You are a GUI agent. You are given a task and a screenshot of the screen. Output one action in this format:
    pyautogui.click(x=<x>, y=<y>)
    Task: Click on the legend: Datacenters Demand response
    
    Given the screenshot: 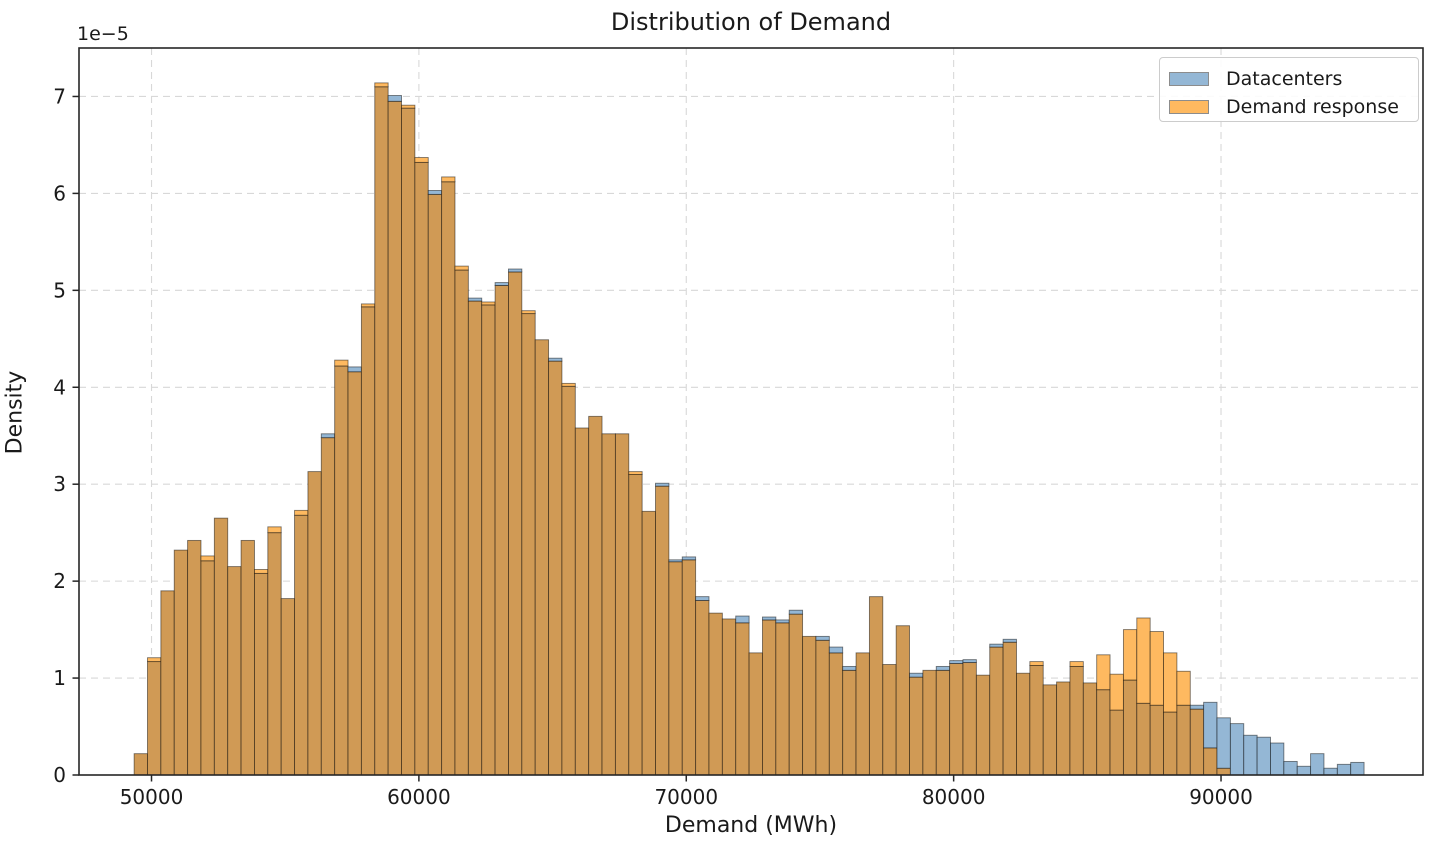 What is the action you would take?
    pyautogui.click(x=1289, y=89)
    